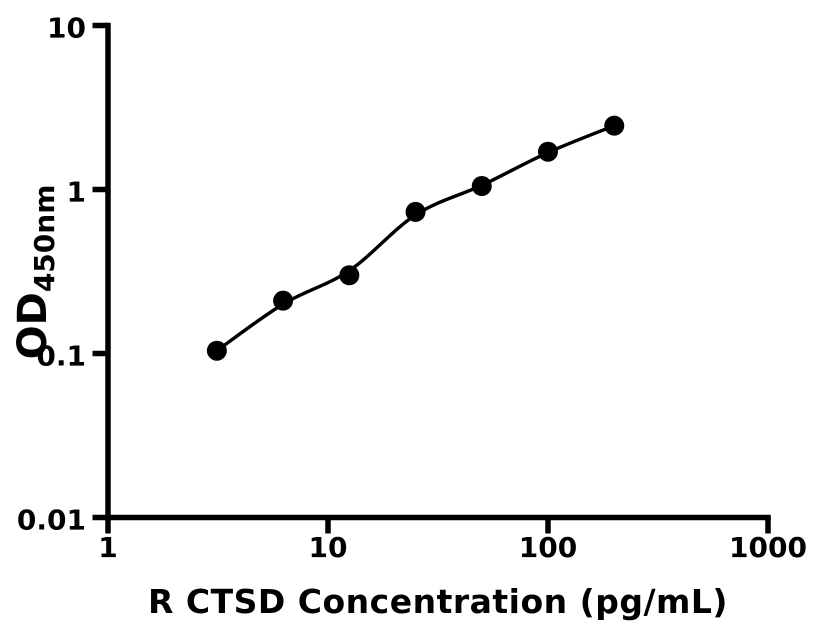  What do you see at coordinates (438, 601) in the screenshot?
I see `x-axis-title: R CTSD Concentration (pg/mL)` at bounding box center [438, 601].